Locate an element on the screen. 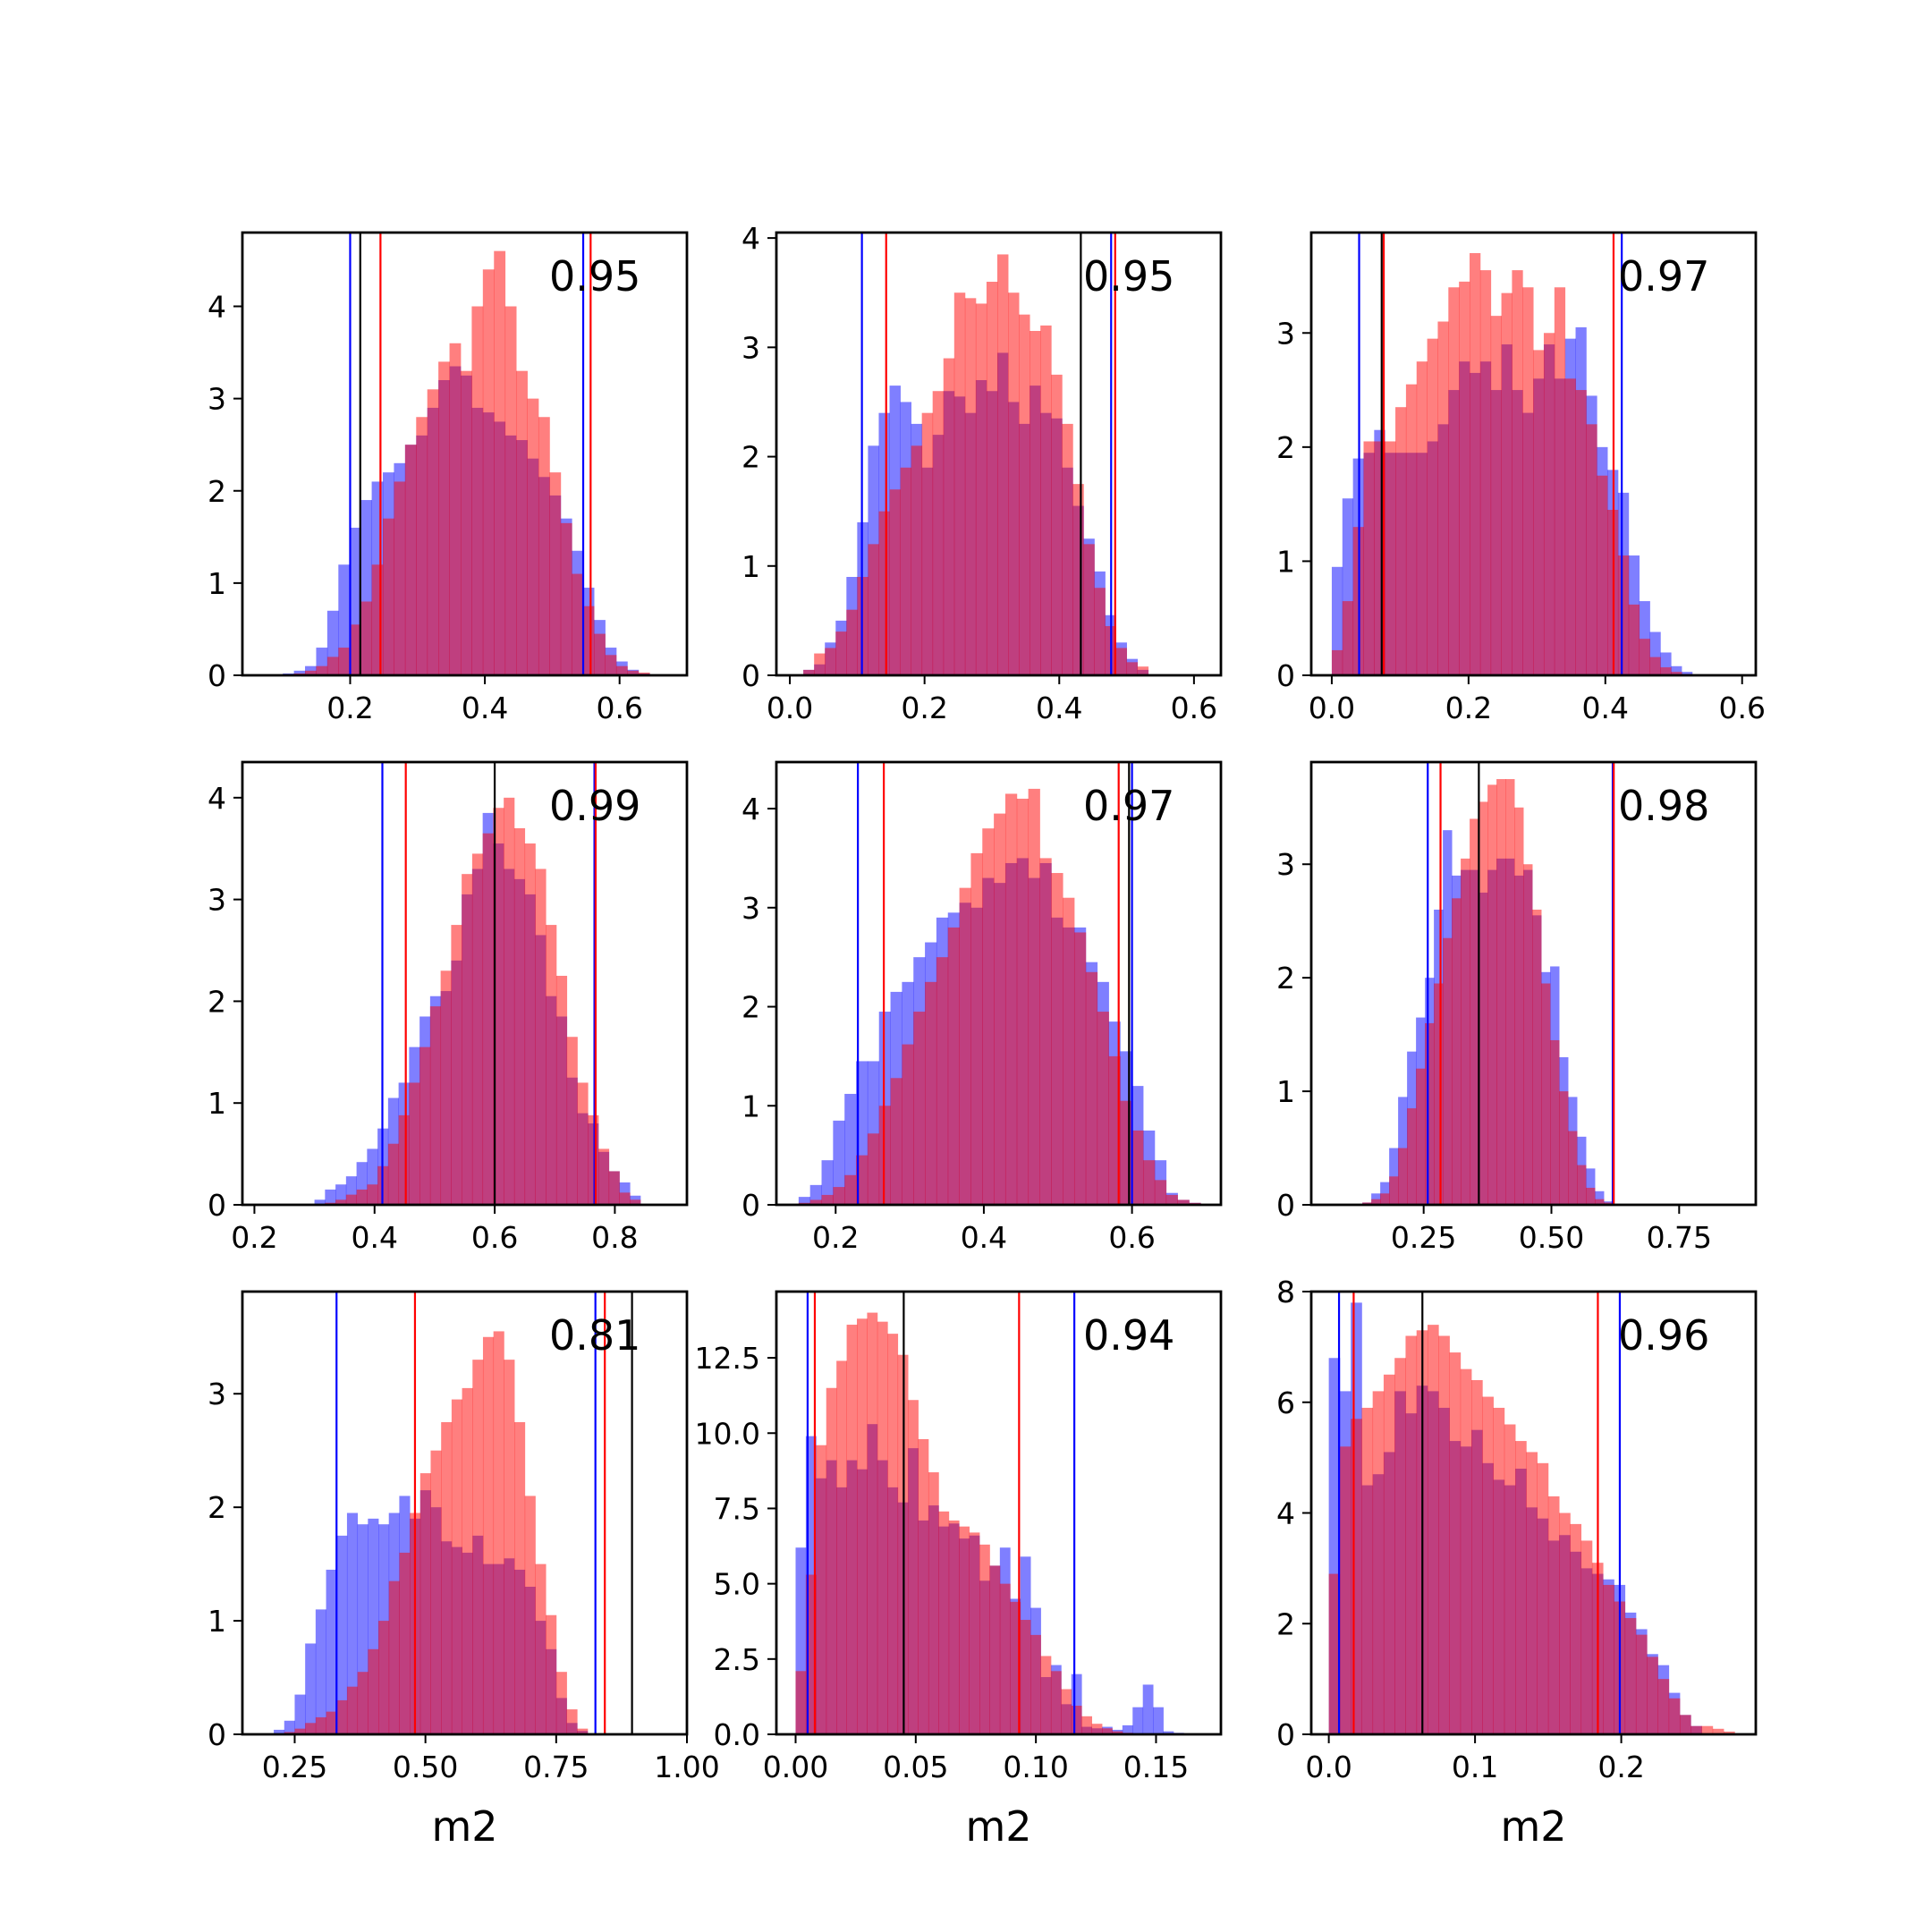 The image size is (1932, 1932). x-tick-label: 0.1 is located at coordinates (1475, 1767).